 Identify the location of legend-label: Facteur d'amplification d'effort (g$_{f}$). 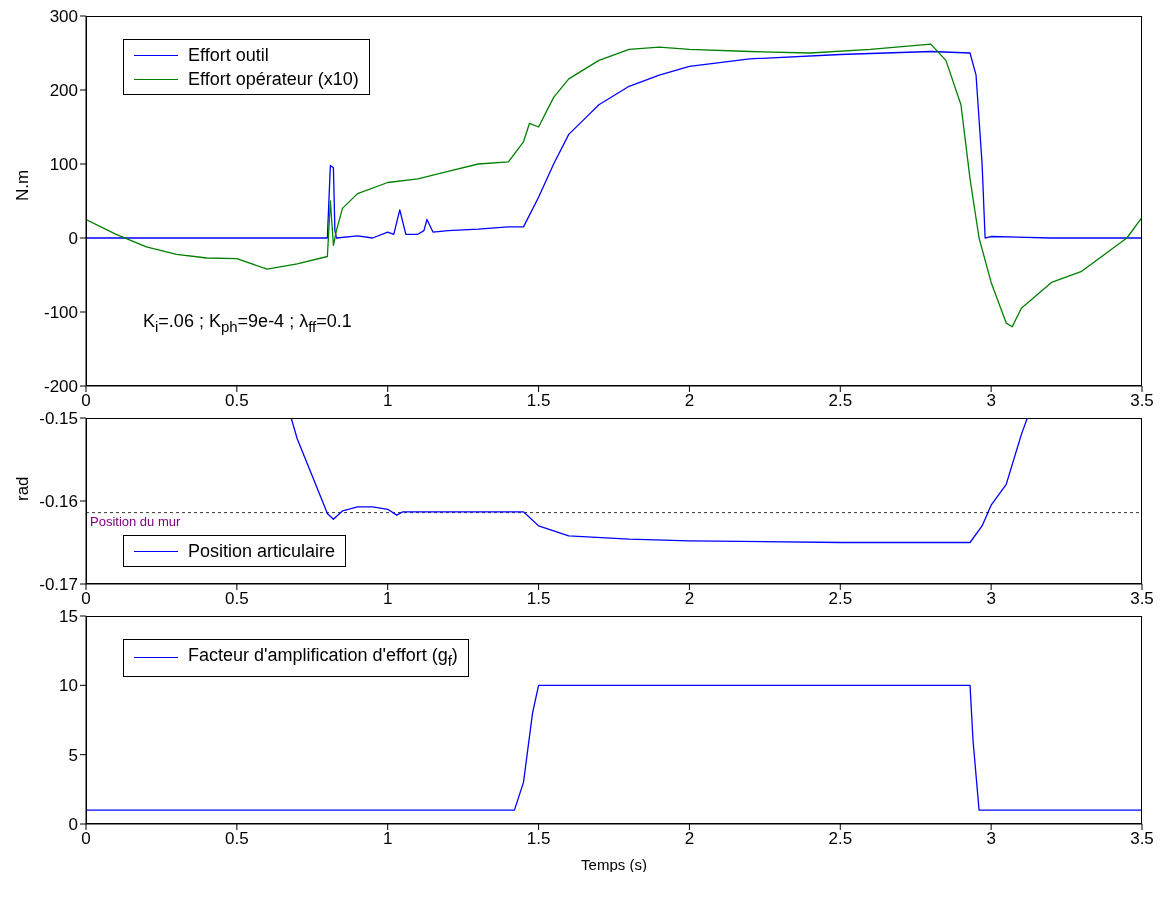
(323, 657).